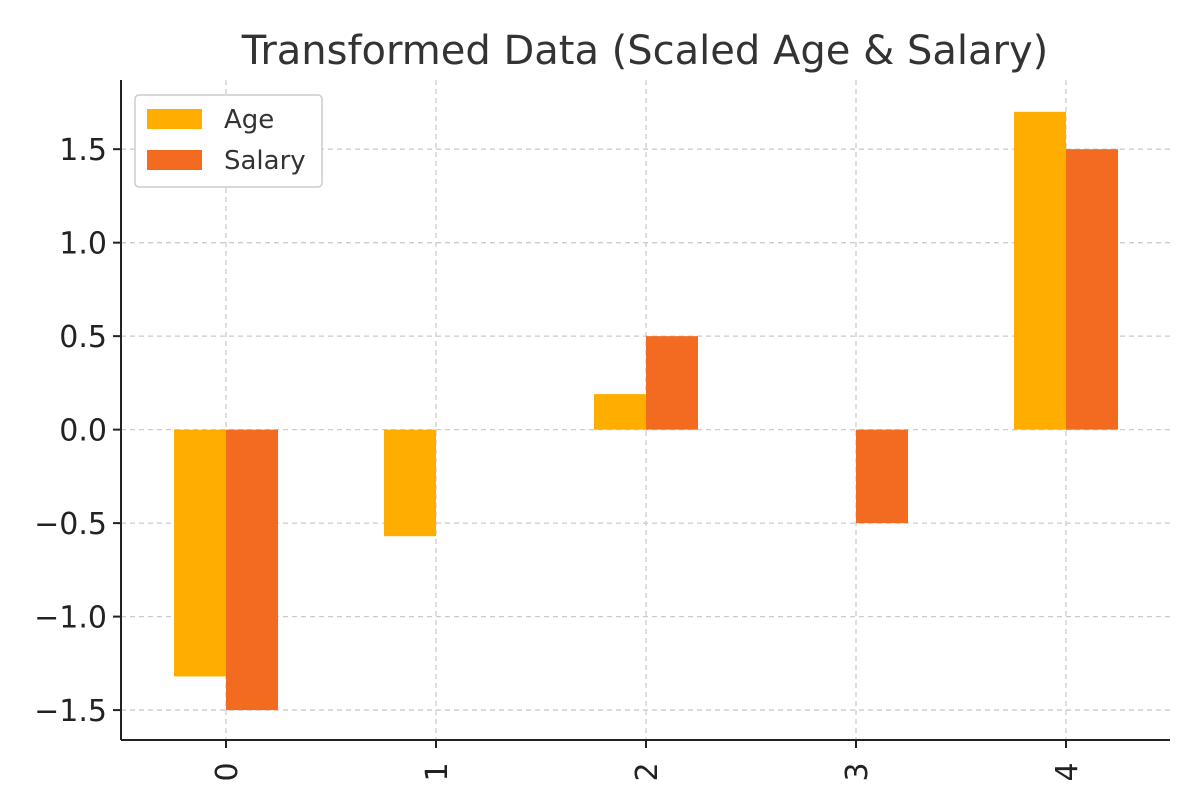 This screenshot has width=1200, height=800. Describe the element at coordinates (227, 771) in the screenshot. I see `x-tick-label: 0` at that location.